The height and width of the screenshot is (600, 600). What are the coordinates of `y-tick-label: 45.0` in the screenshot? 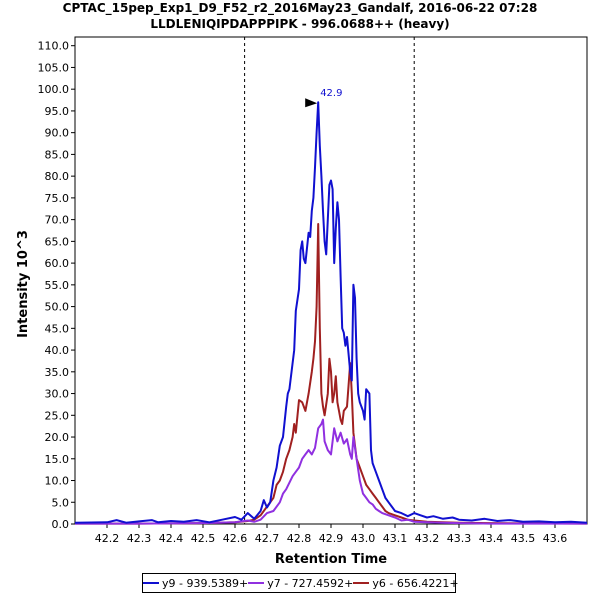 It's located at (57, 328).